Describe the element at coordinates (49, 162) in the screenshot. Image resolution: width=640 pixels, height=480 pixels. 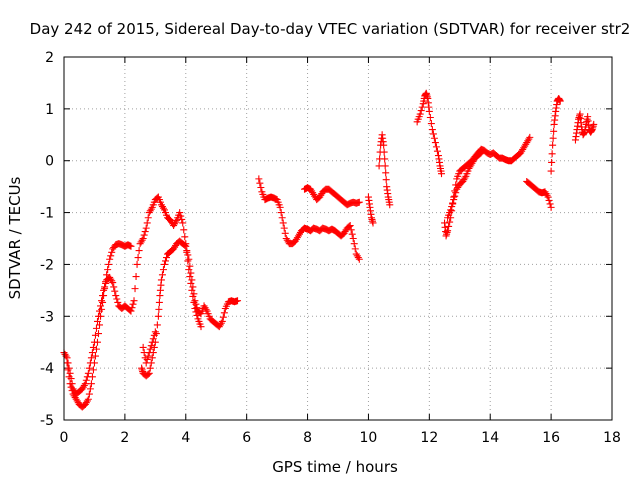
I see `y-tick-label: 0` at that location.